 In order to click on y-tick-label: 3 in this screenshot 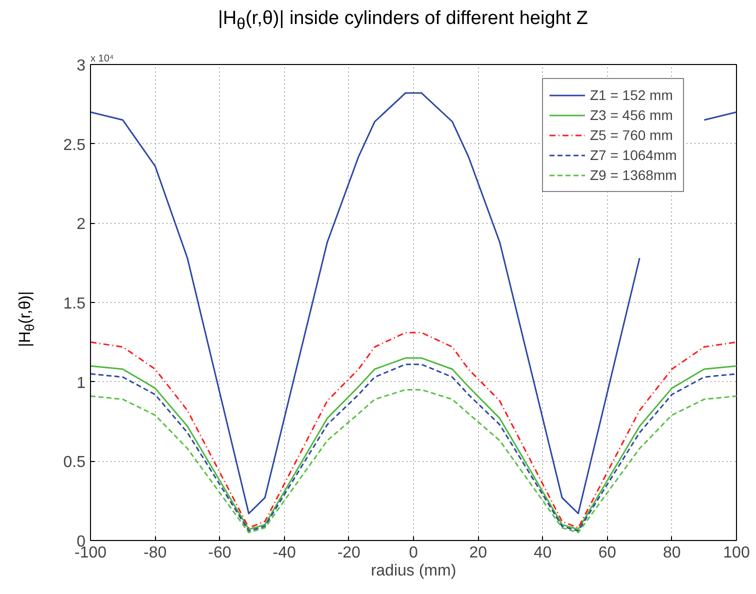, I will do `click(81, 66)`.